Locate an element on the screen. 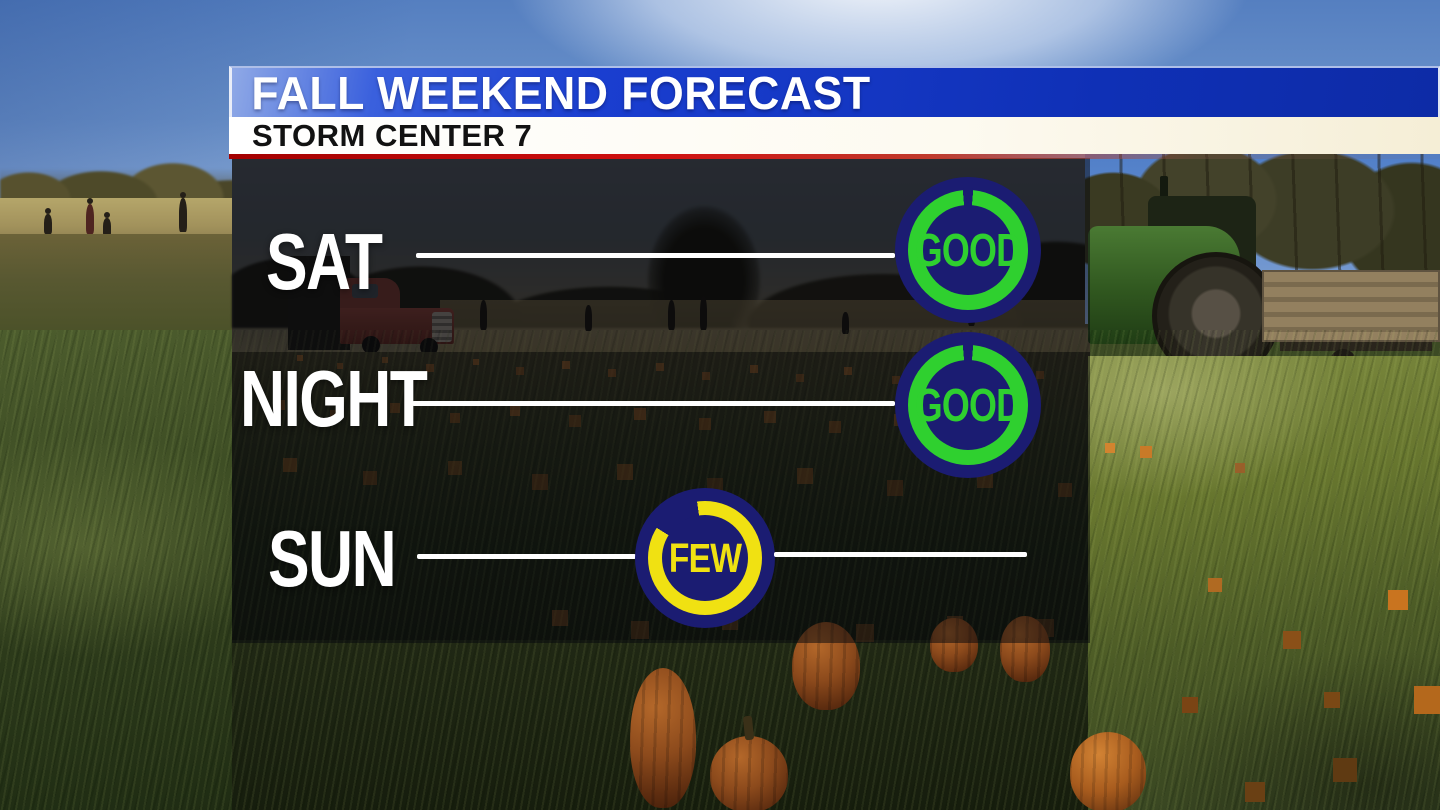 The width and height of the screenshot is (1440, 810). page-title: FALL WEEKEND FORECAST is located at coordinates (561, 92).